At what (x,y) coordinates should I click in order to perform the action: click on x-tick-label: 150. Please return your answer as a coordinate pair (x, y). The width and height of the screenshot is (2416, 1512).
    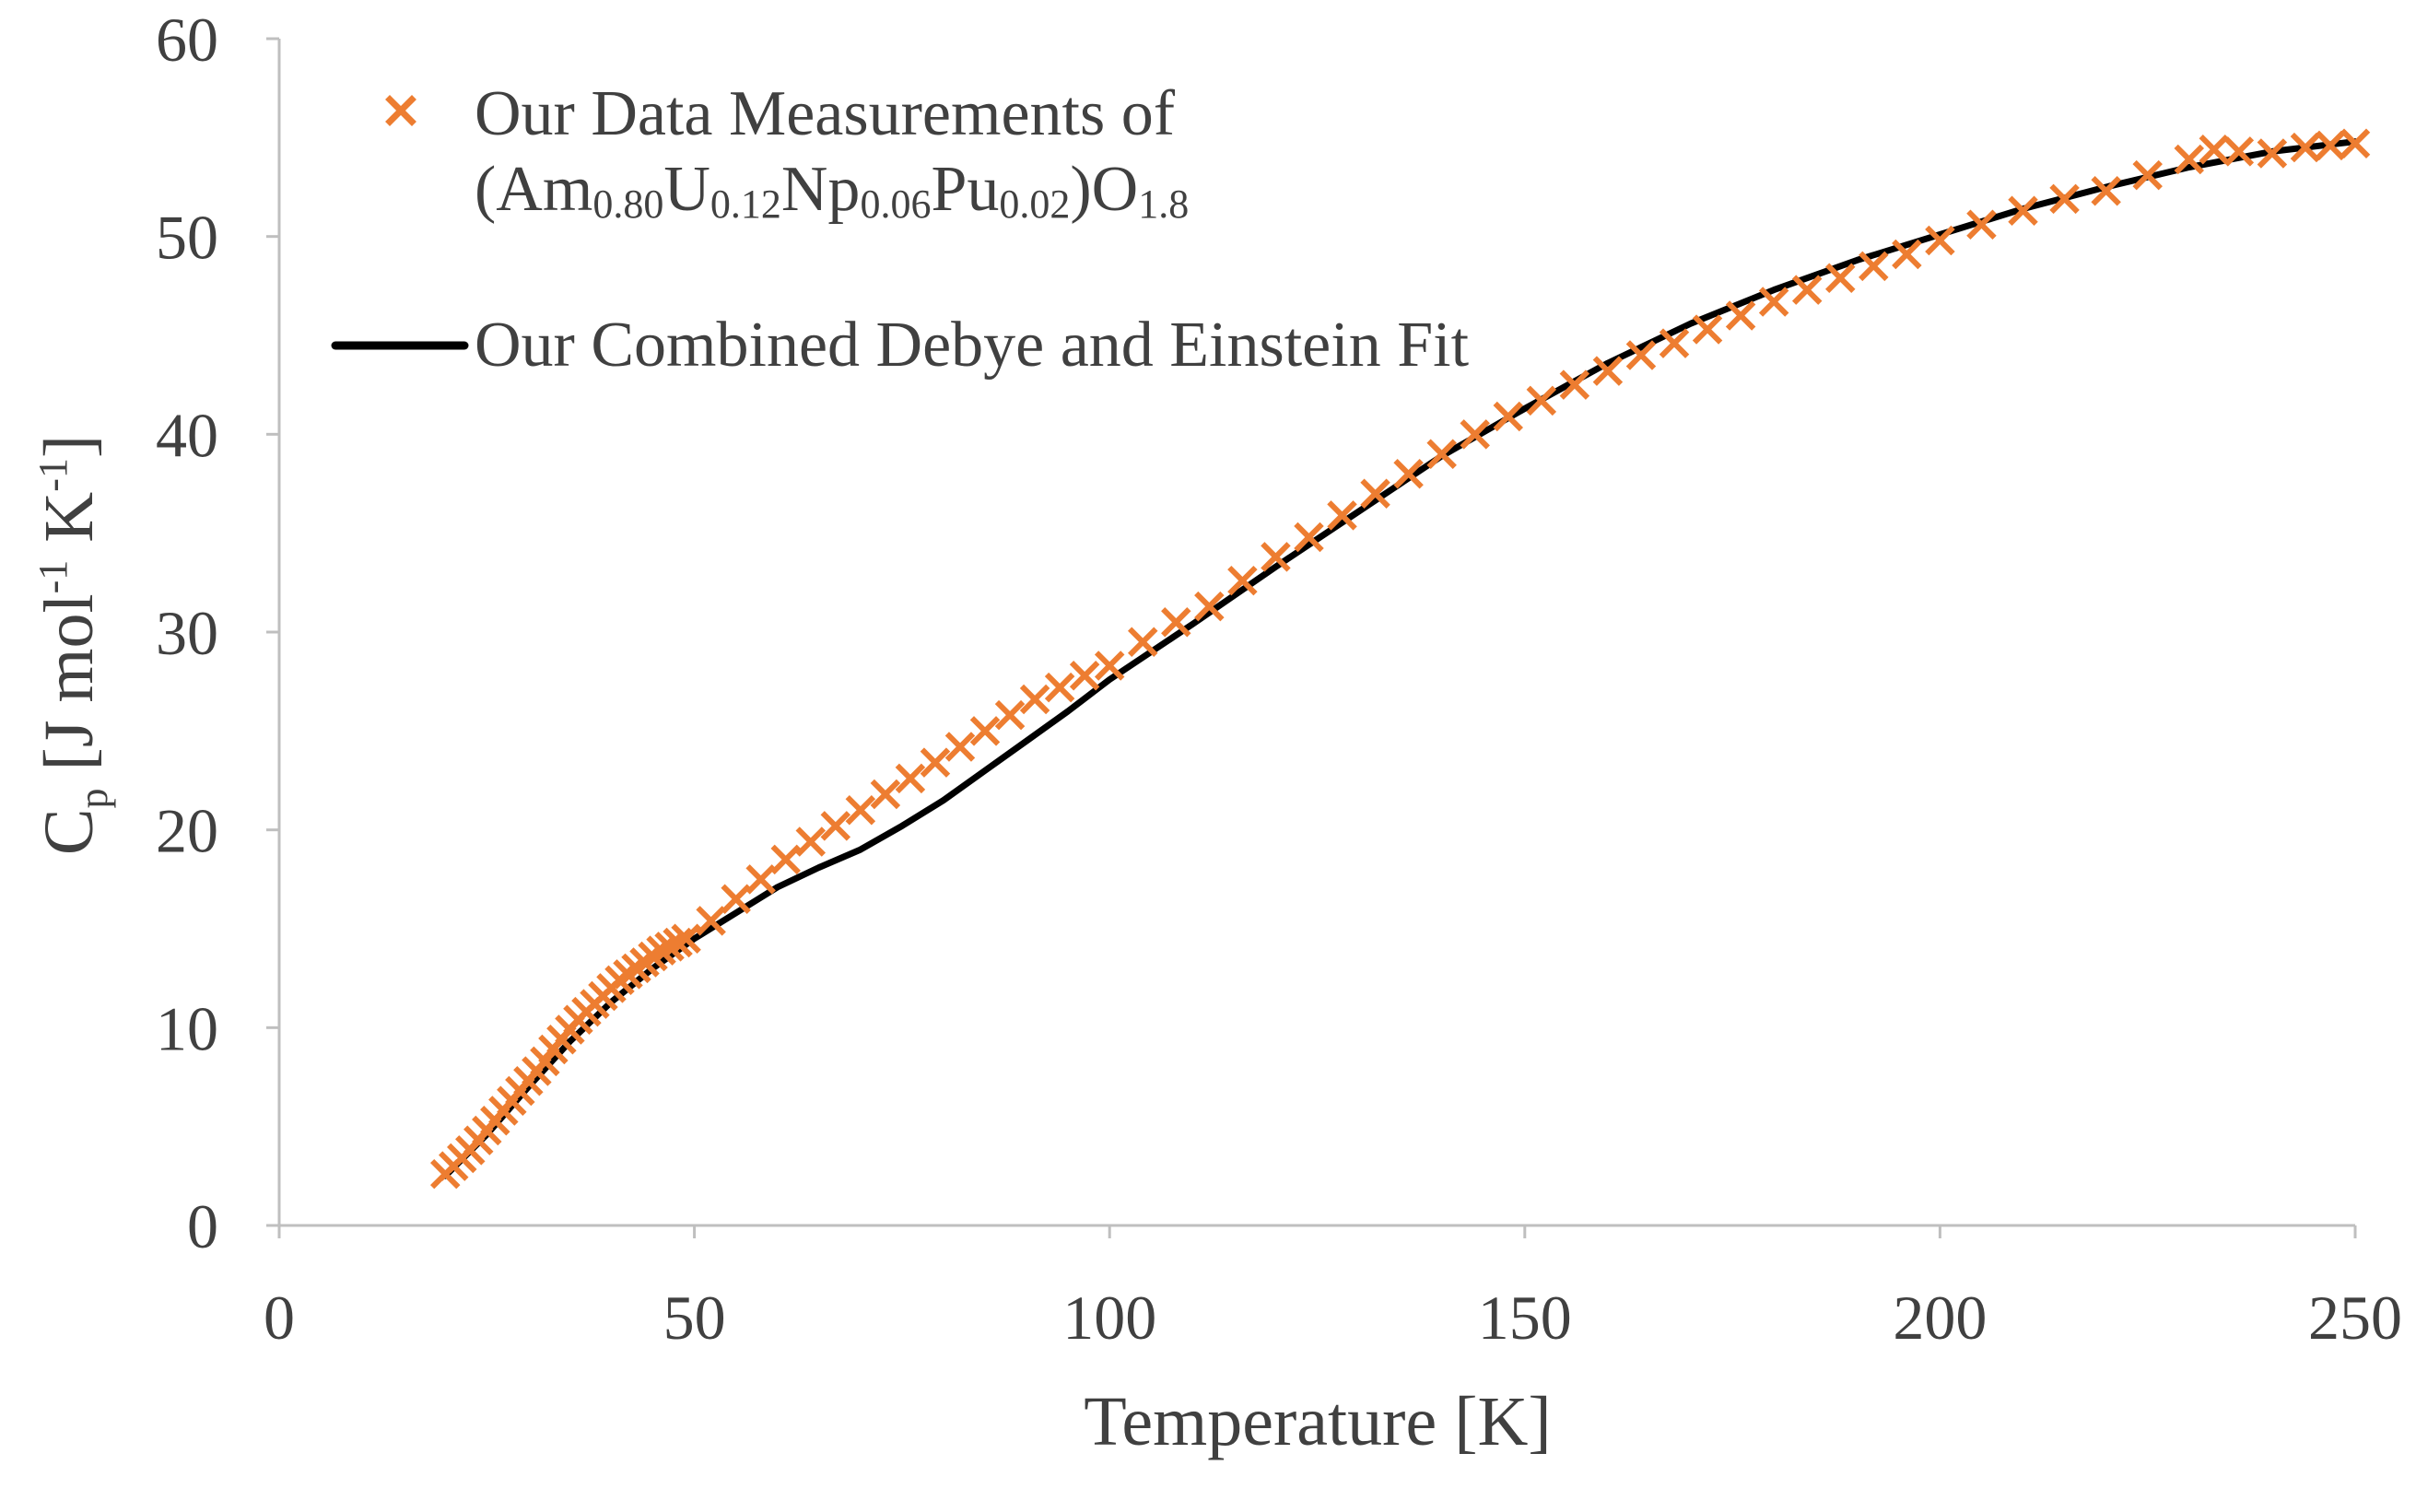
    Looking at the image, I should click on (1525, 1318).